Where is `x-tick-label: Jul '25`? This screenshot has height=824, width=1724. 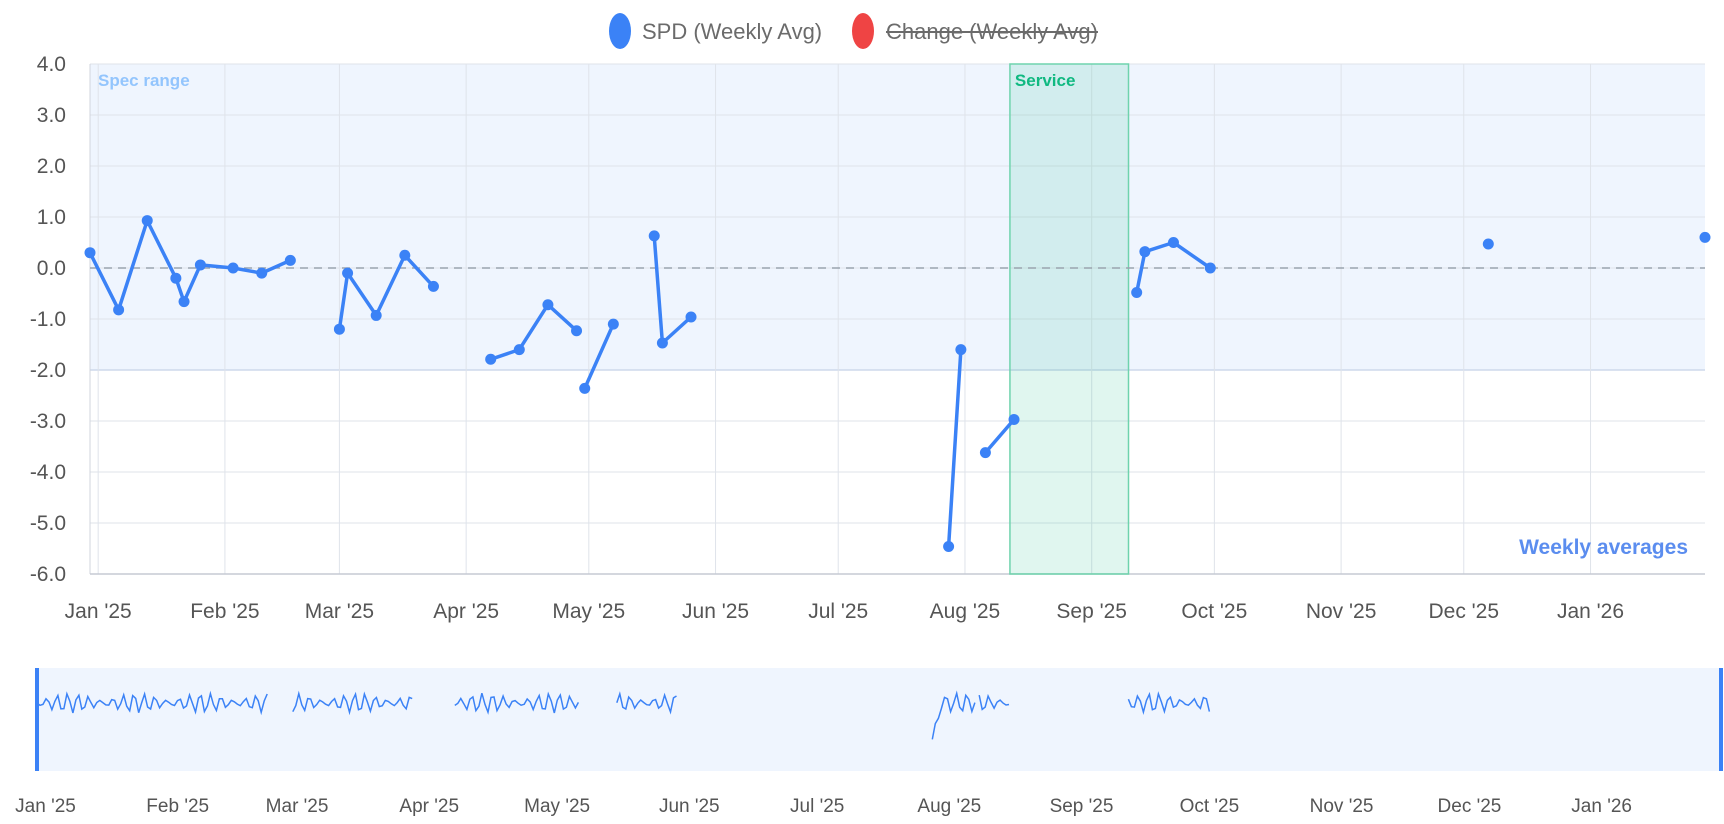
x-tick-label: Jul '25 is located at coordinates (838, 611).